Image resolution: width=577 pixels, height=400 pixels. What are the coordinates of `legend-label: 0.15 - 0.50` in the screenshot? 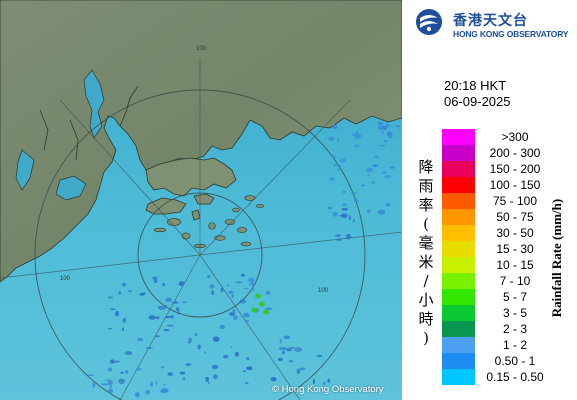 It's located at (515, 377).